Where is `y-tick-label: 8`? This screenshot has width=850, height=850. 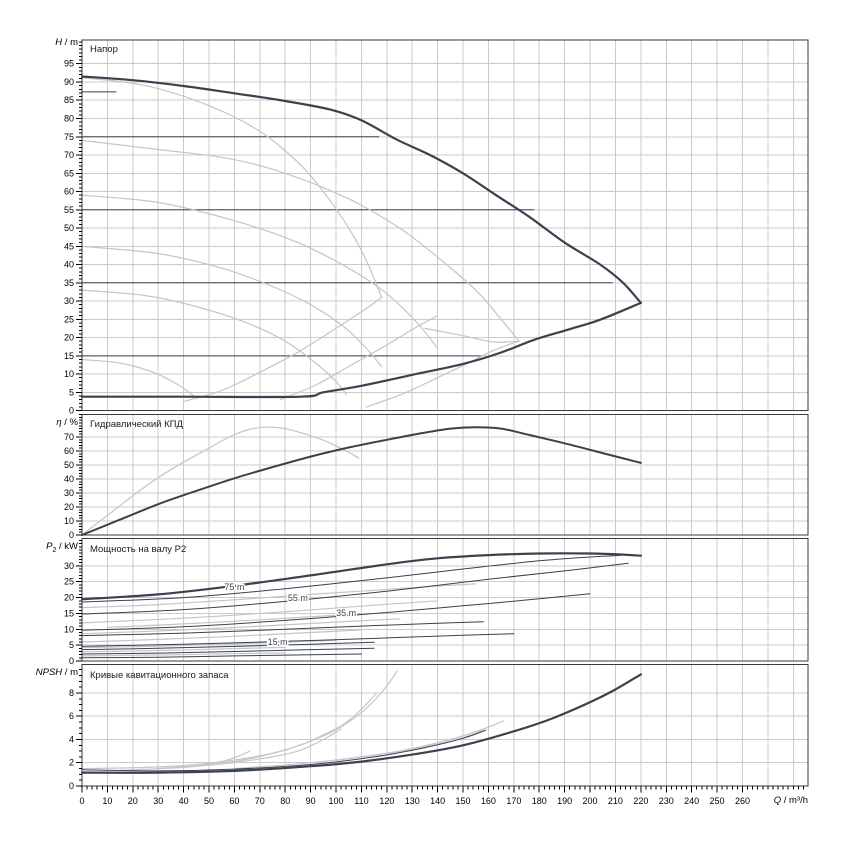
y-tick-label: 8 is located at coordinates (71, 693).